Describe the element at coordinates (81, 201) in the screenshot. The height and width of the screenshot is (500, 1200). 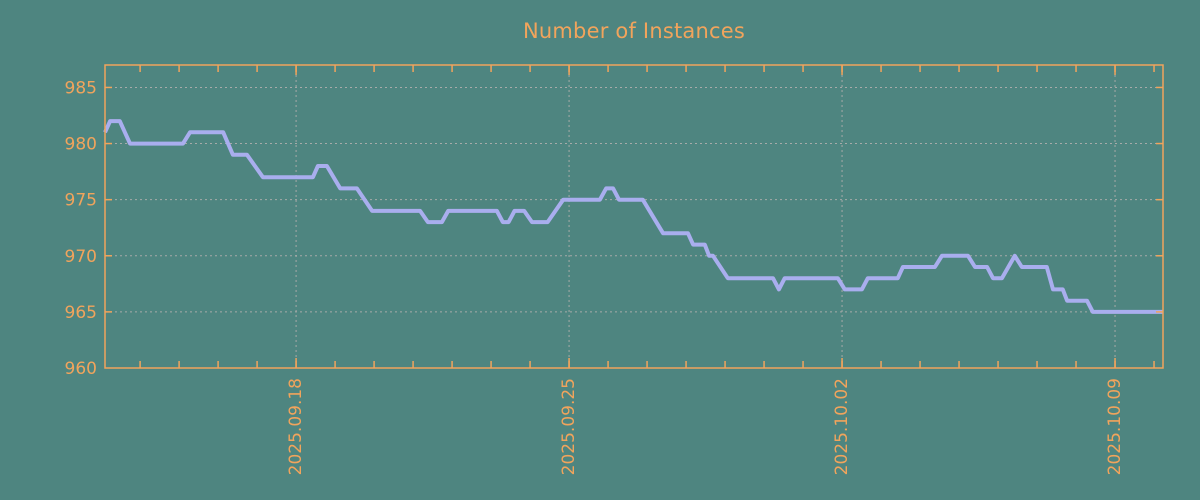
I see `y-tick-label: 975` at that location.